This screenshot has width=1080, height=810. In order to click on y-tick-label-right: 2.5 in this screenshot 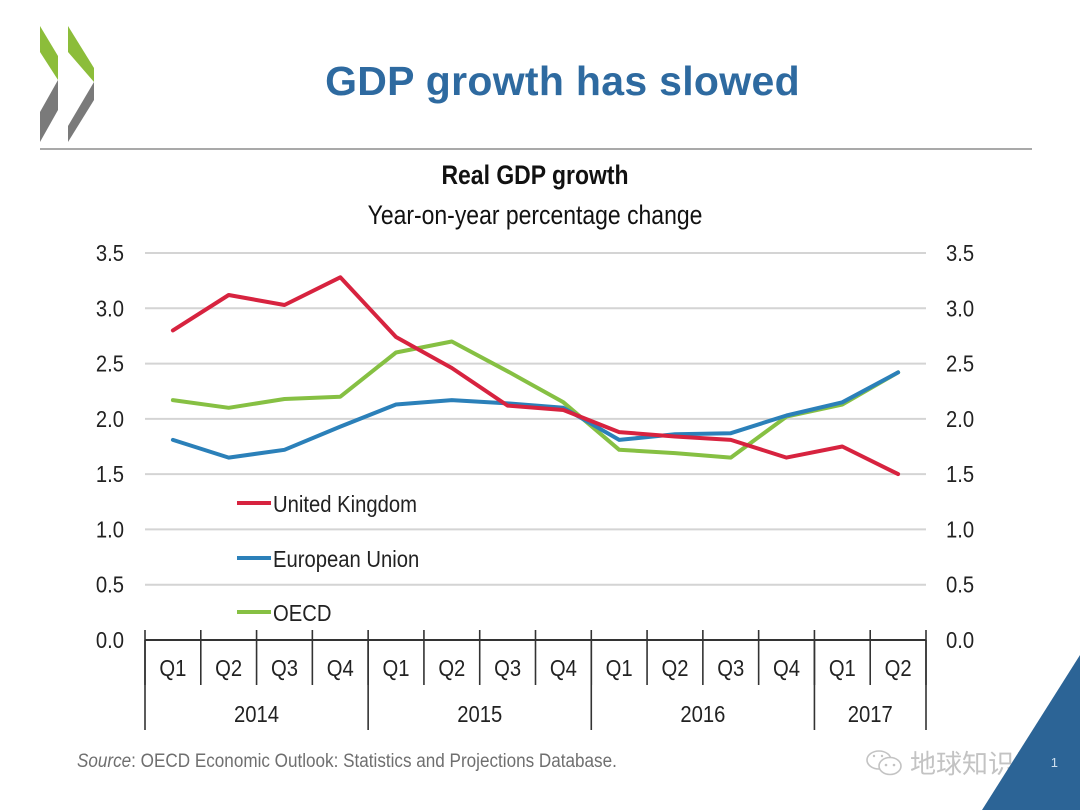, I will do `click(960, 363)`.